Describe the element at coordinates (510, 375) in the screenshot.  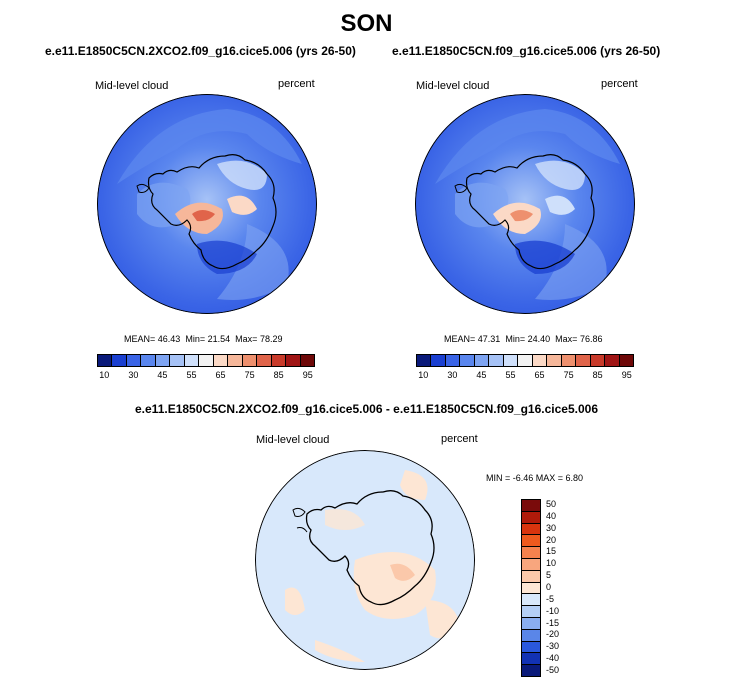
I see `right-colorbar-tick-label: 55` at that location.